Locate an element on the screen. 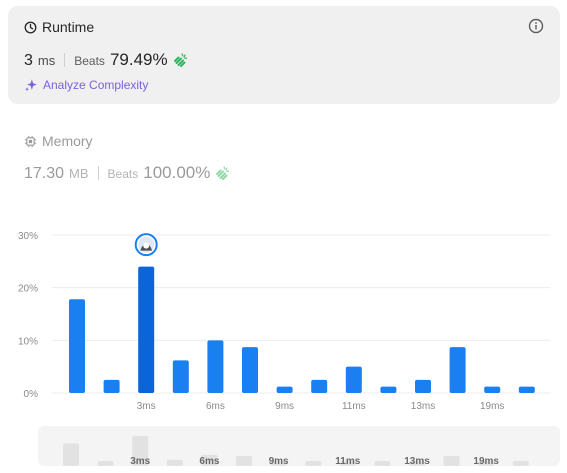 Image resolution: width=567 pixels, height=473 pixels. runtime-title: Runtime is located at coordinates (68, 27).